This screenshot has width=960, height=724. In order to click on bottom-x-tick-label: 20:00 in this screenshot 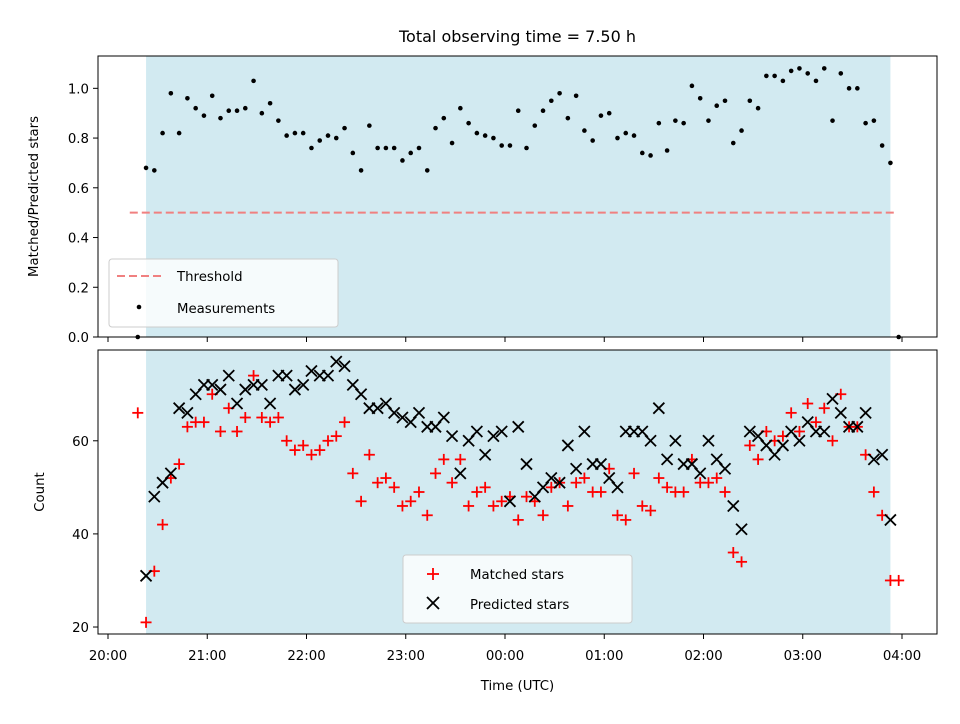, I will do `click(108, 656)`.